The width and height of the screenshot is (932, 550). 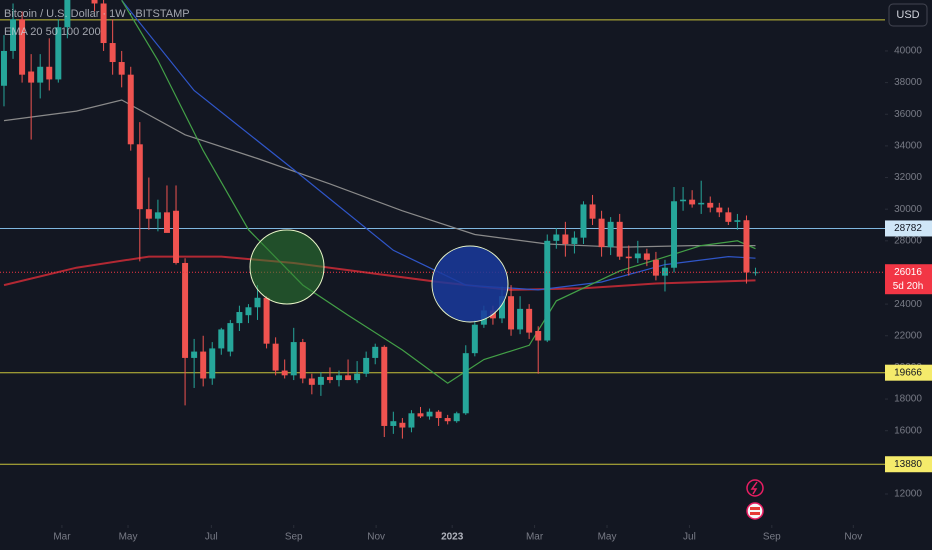 I want to click on y-tick-label: 40000, so click(x=908, y=51).